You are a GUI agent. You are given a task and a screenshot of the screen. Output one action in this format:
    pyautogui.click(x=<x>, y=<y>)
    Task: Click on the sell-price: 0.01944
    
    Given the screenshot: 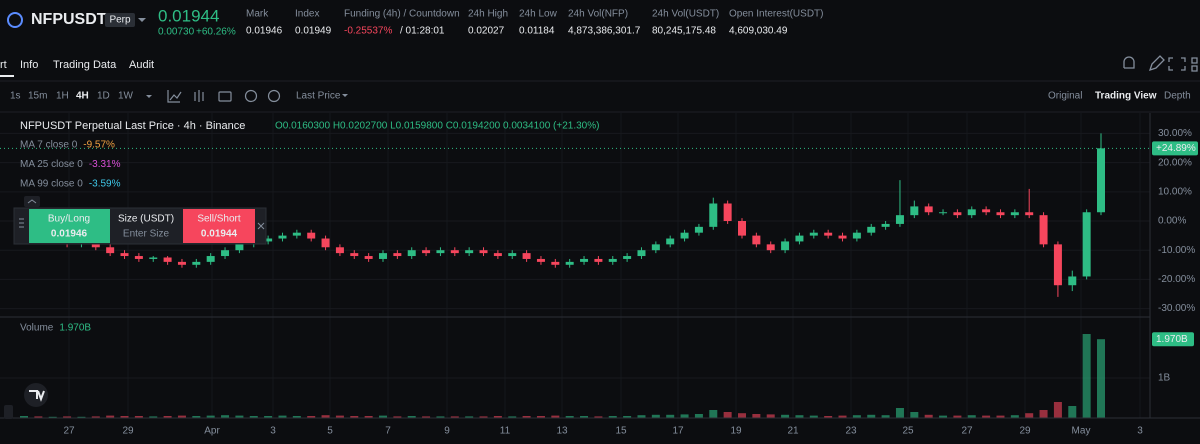 What is the action you would take?
    pyautogui.click(x=219, y=234)
    